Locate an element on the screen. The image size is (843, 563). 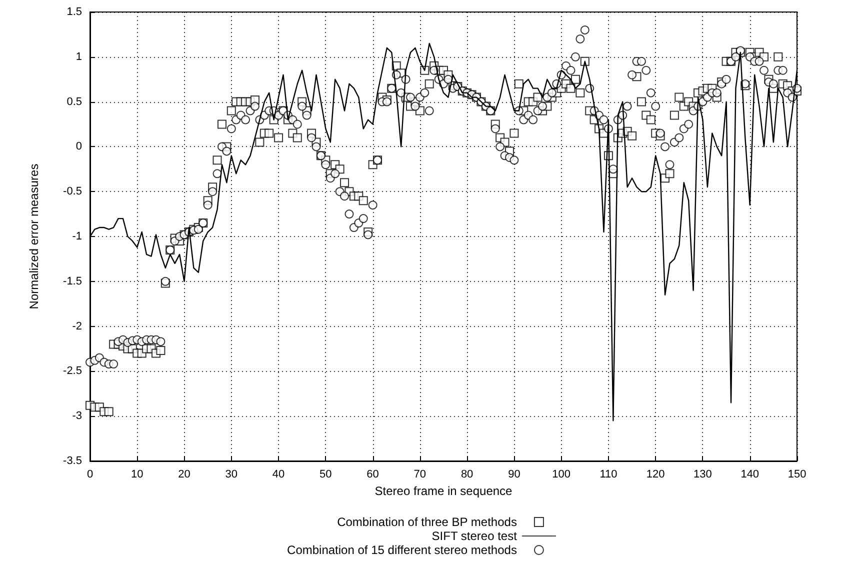
y-tick-label: -3 is located at coordinates (77, 416).